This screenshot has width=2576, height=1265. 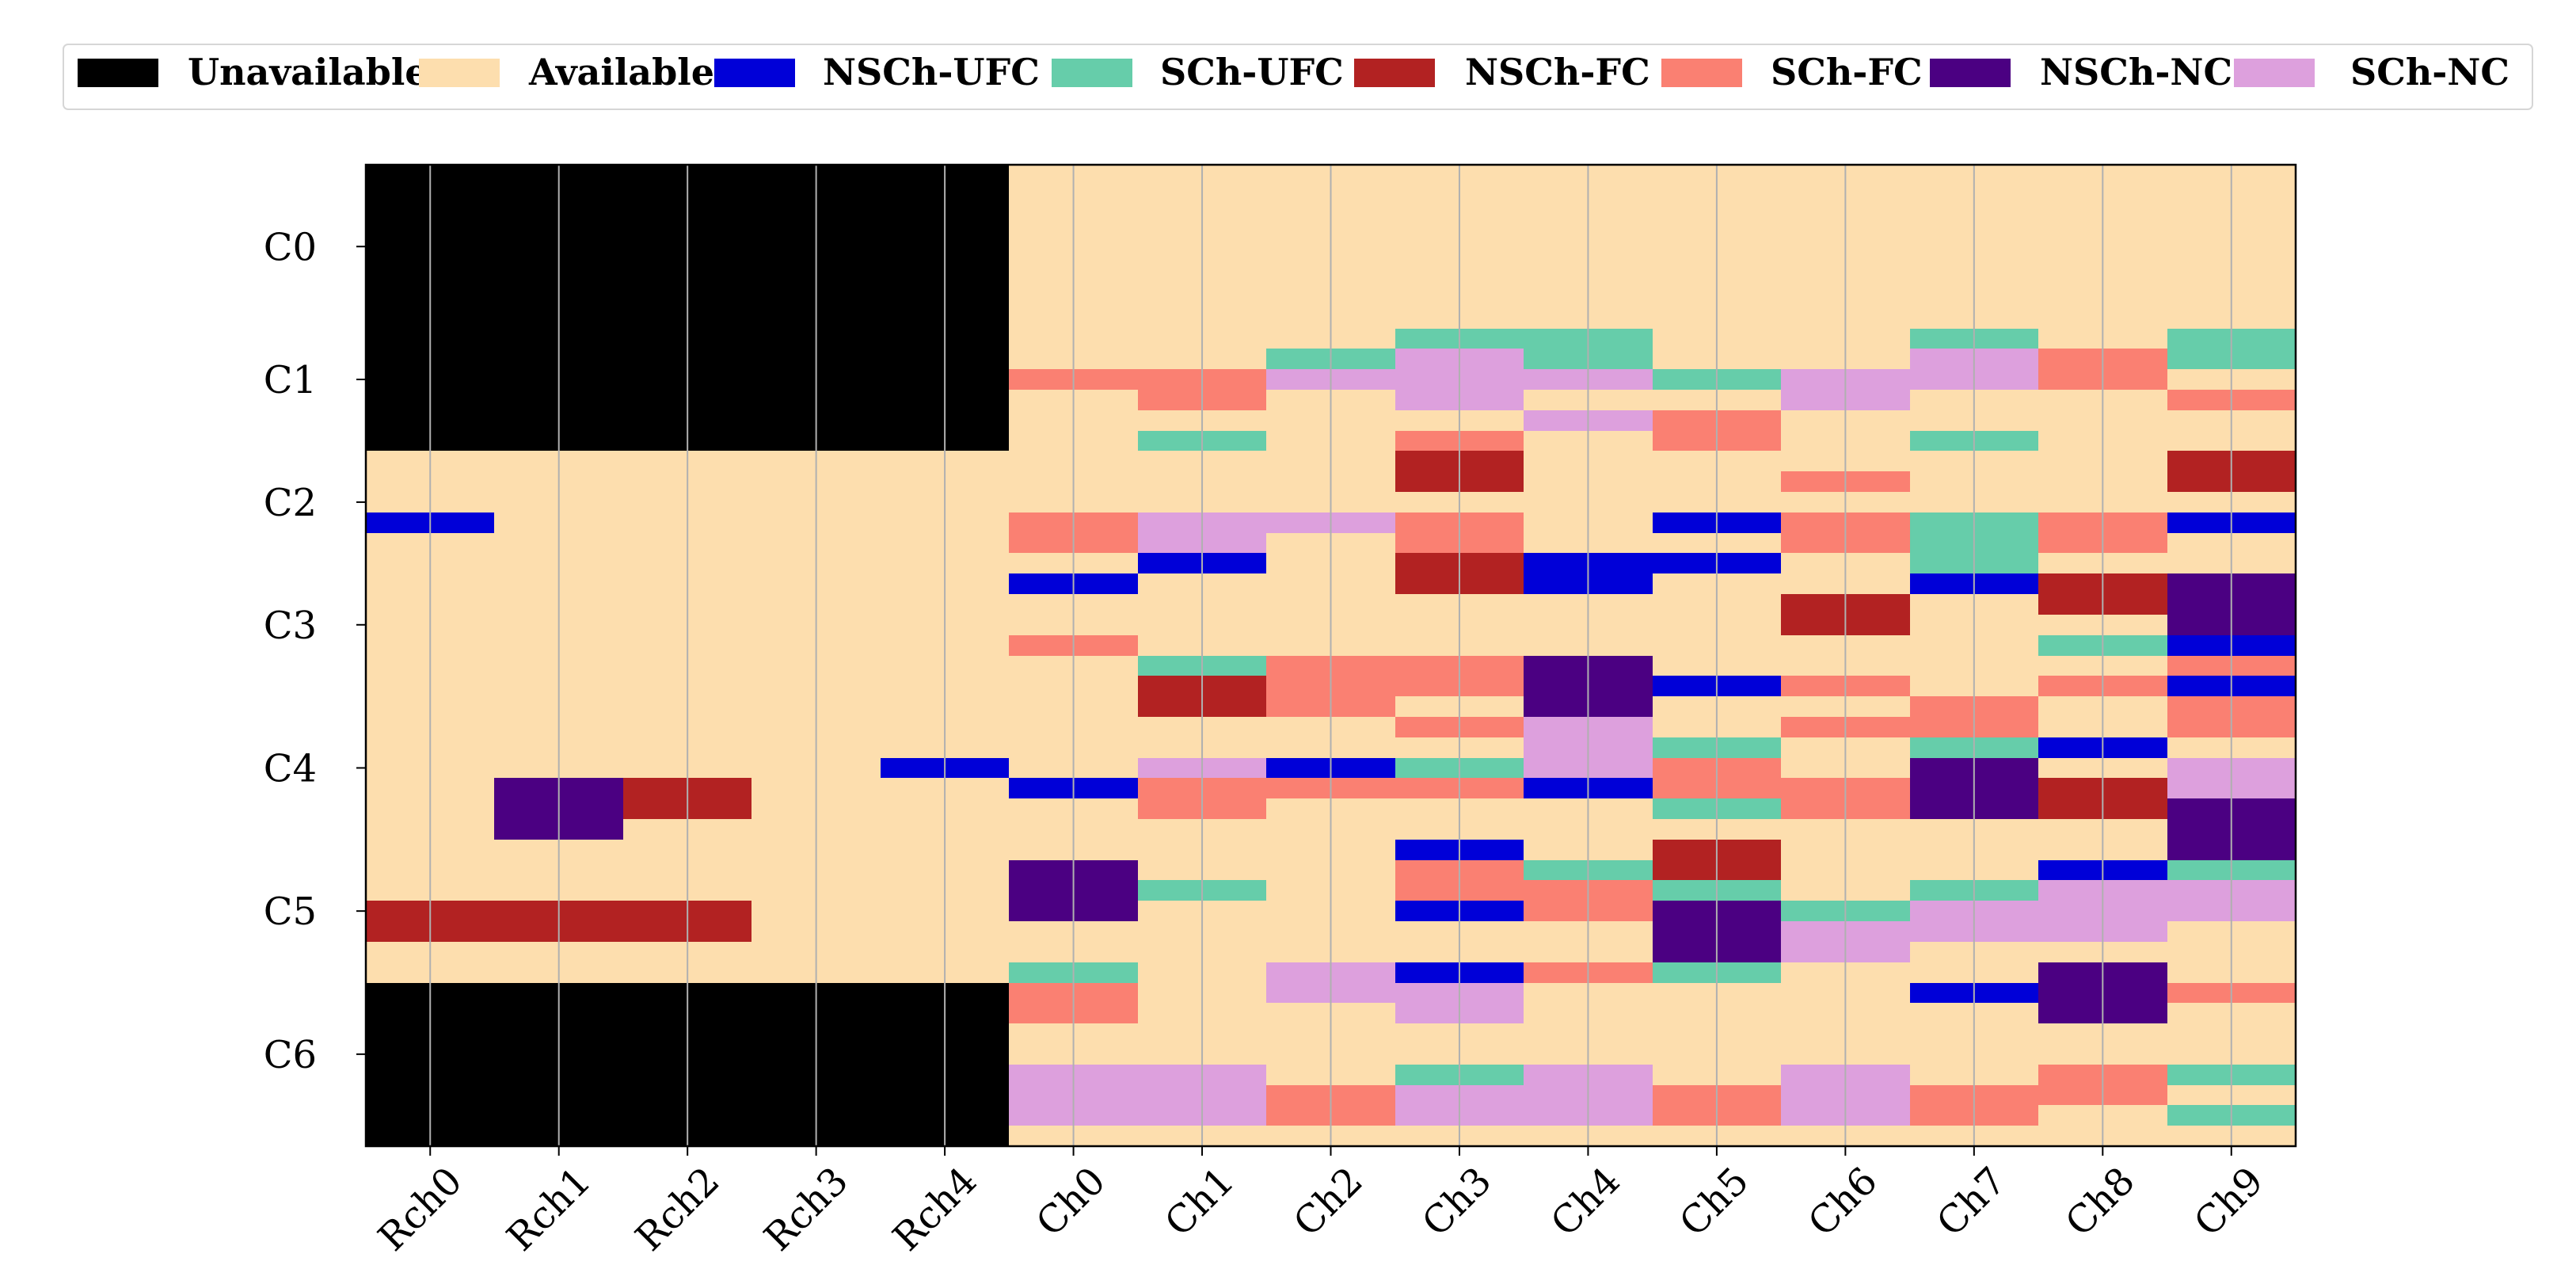 I want to click on legend-swatch-R, so click(x=1394, y=73).